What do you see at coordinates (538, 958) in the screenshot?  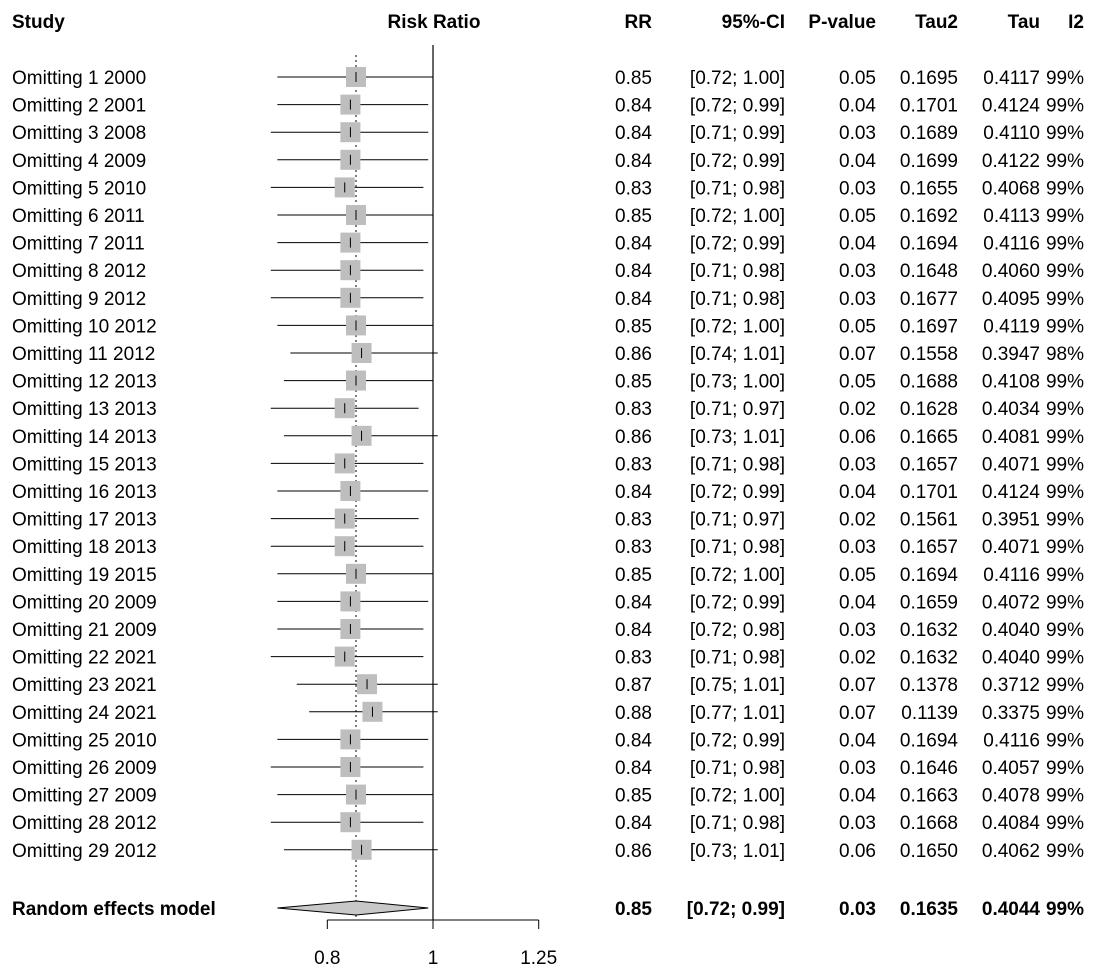 I see `x-tick-label: 1.25` at bounding box center [538, 958].